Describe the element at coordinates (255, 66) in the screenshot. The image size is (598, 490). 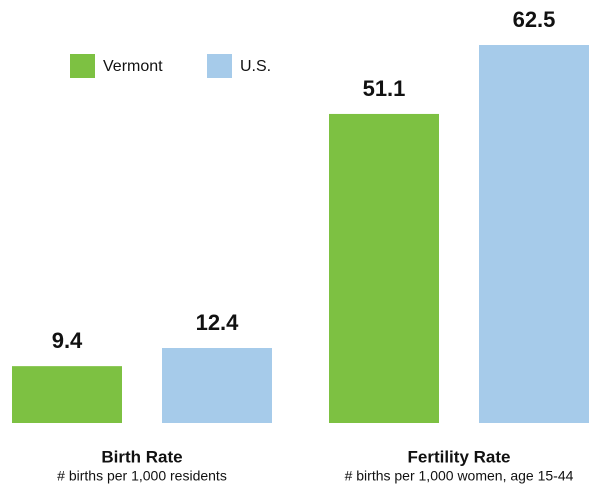
I see `legend-label: U.S.` at that location.